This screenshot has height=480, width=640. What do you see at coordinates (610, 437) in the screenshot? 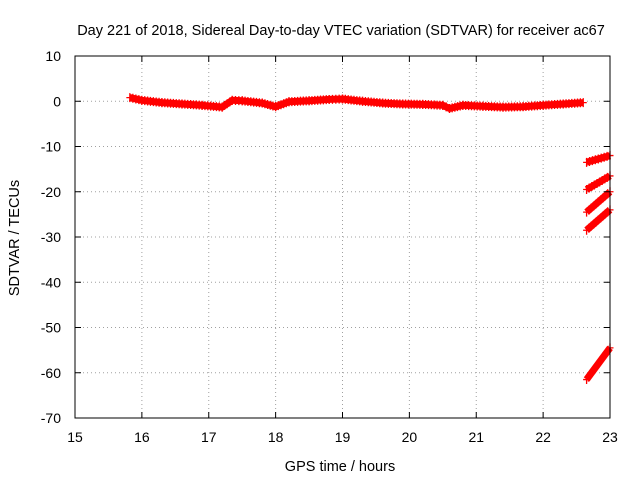
I see `x-tick-label: 23` at bounding box center [610, 437].